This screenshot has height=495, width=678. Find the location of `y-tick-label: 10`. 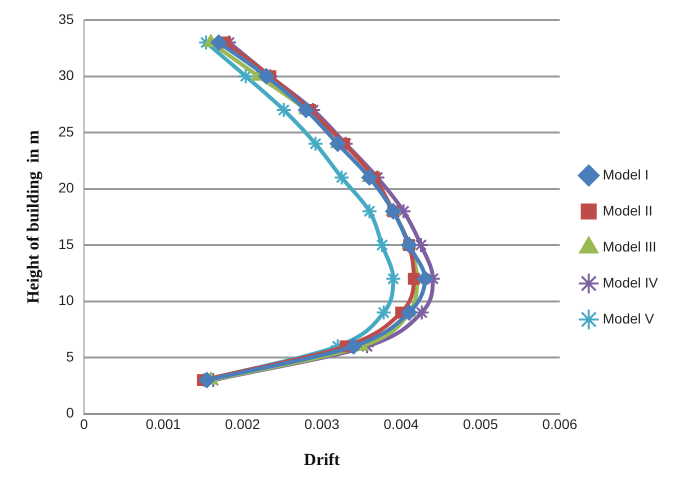

y-tick-label: 10 is located at coordinates (66, 300).